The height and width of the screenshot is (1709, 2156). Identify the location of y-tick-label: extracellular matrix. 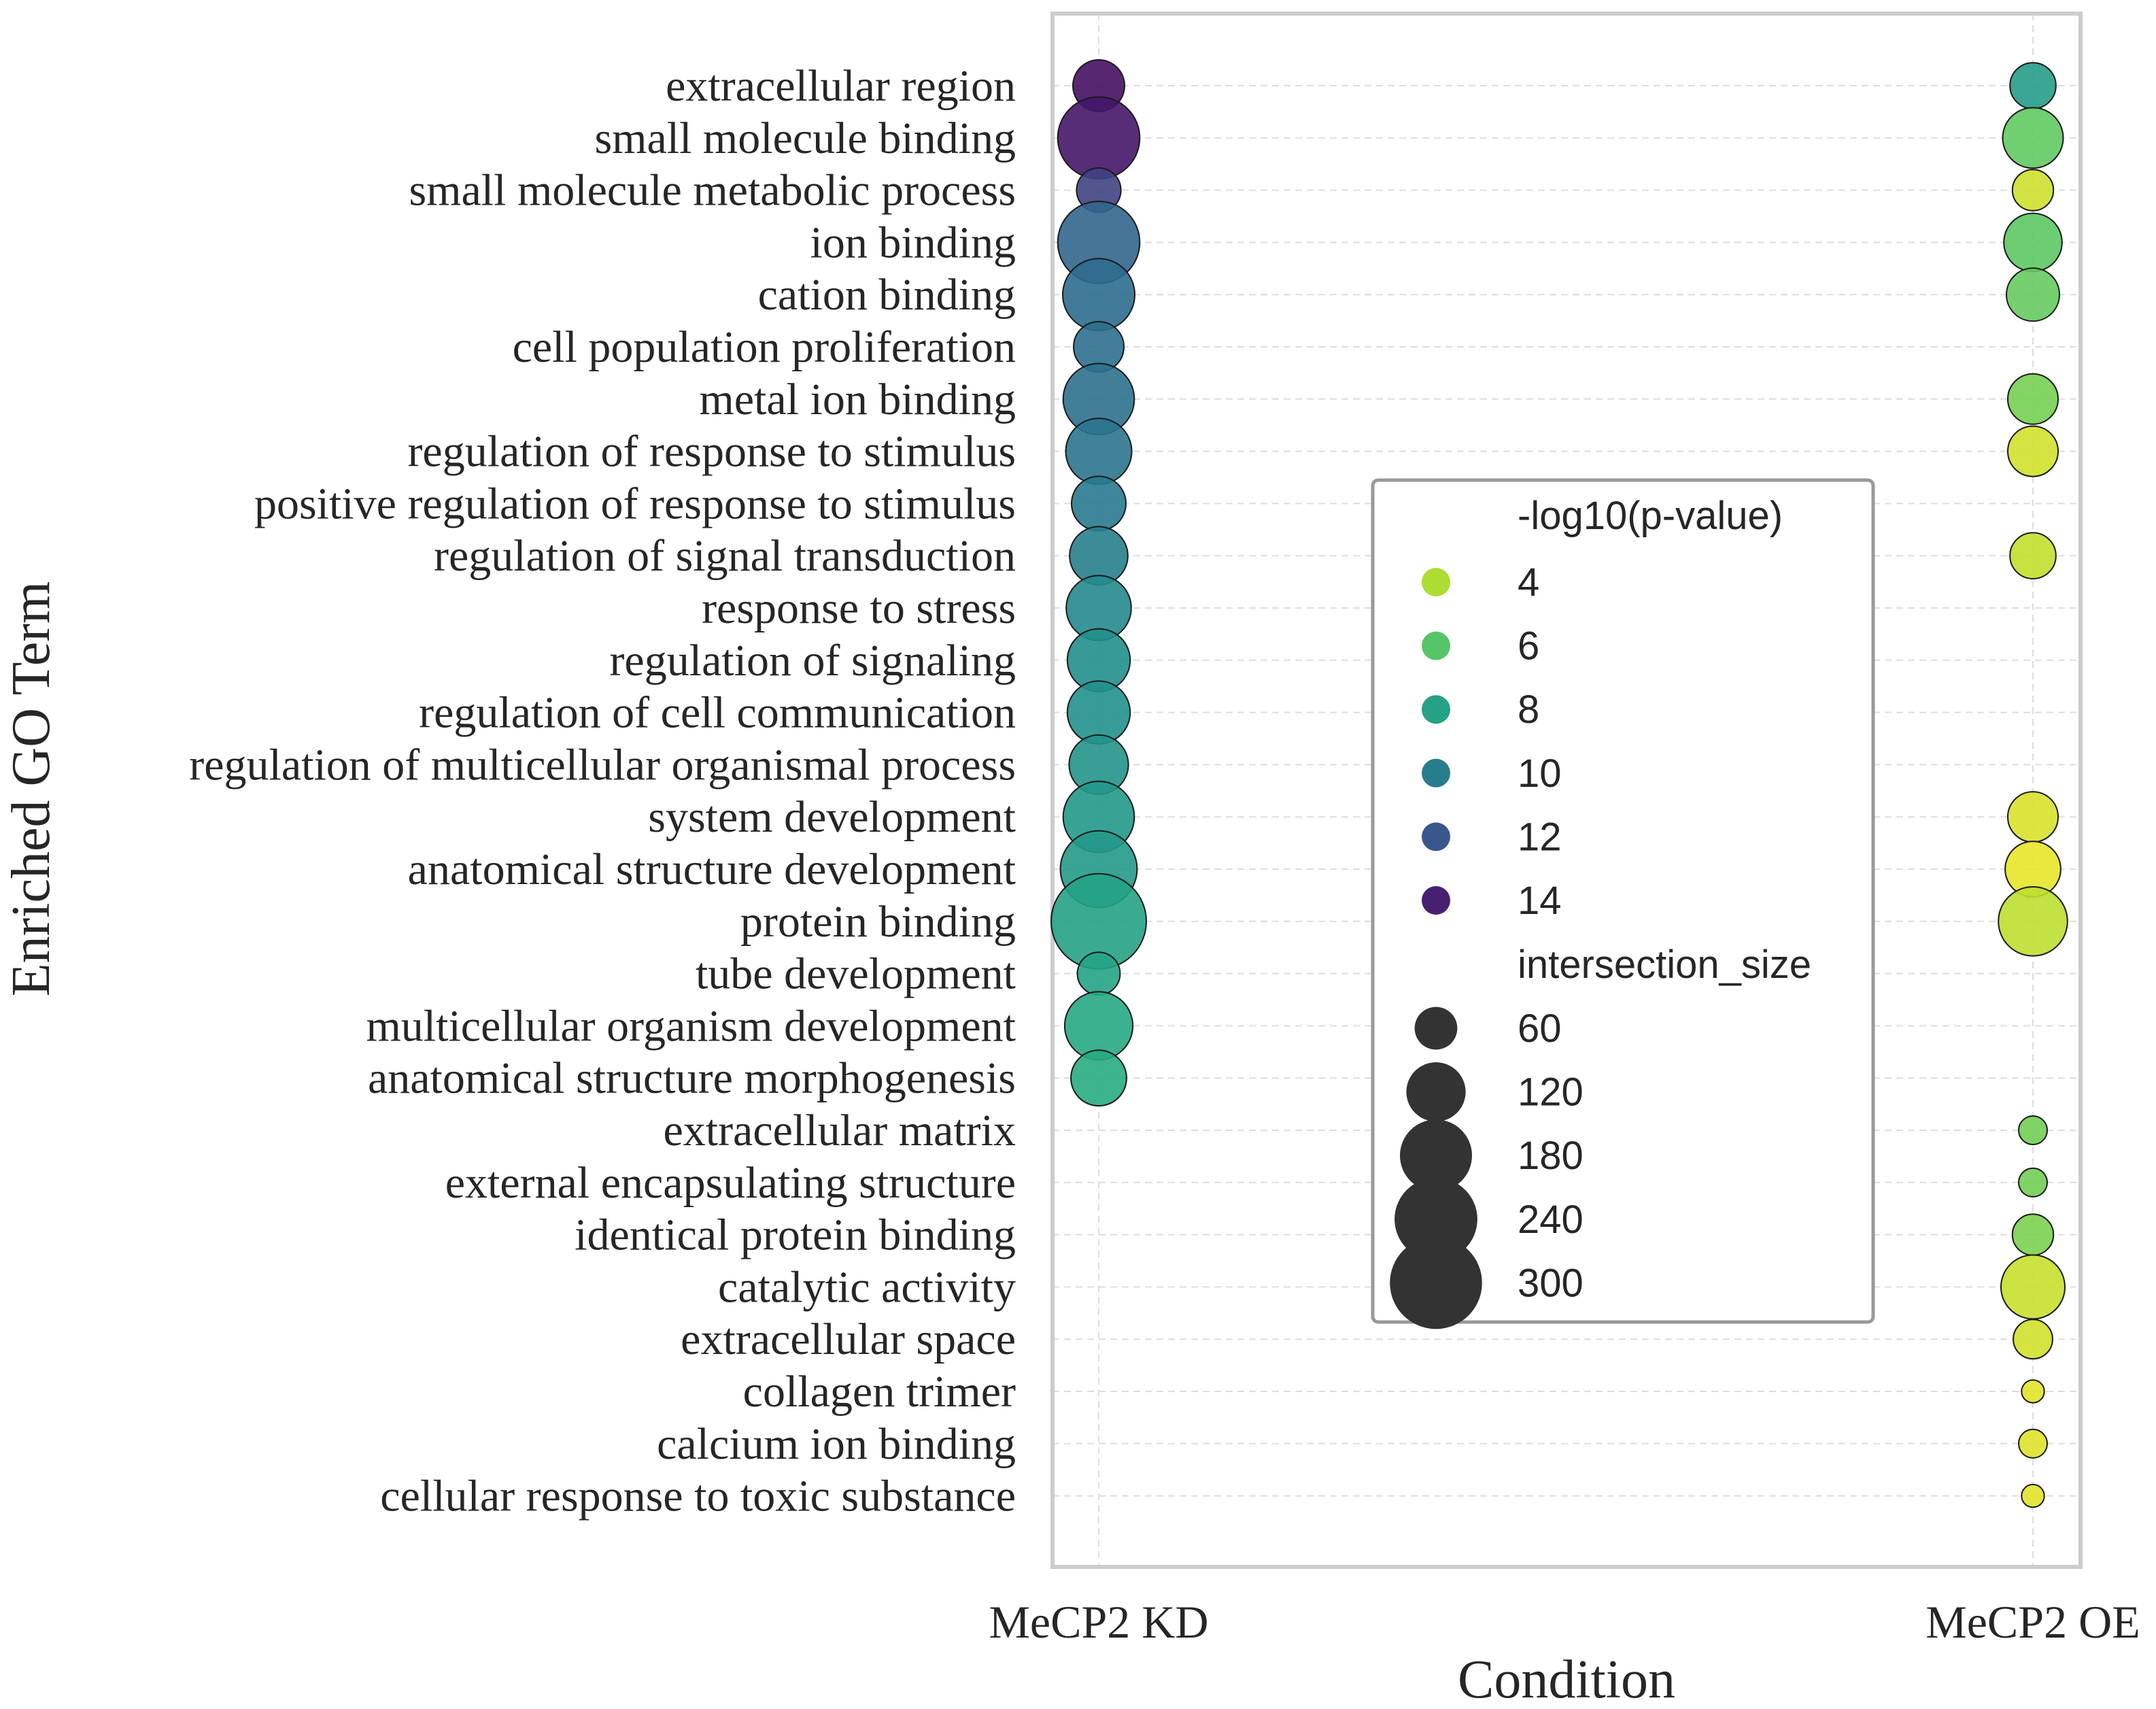
(840, 1130).